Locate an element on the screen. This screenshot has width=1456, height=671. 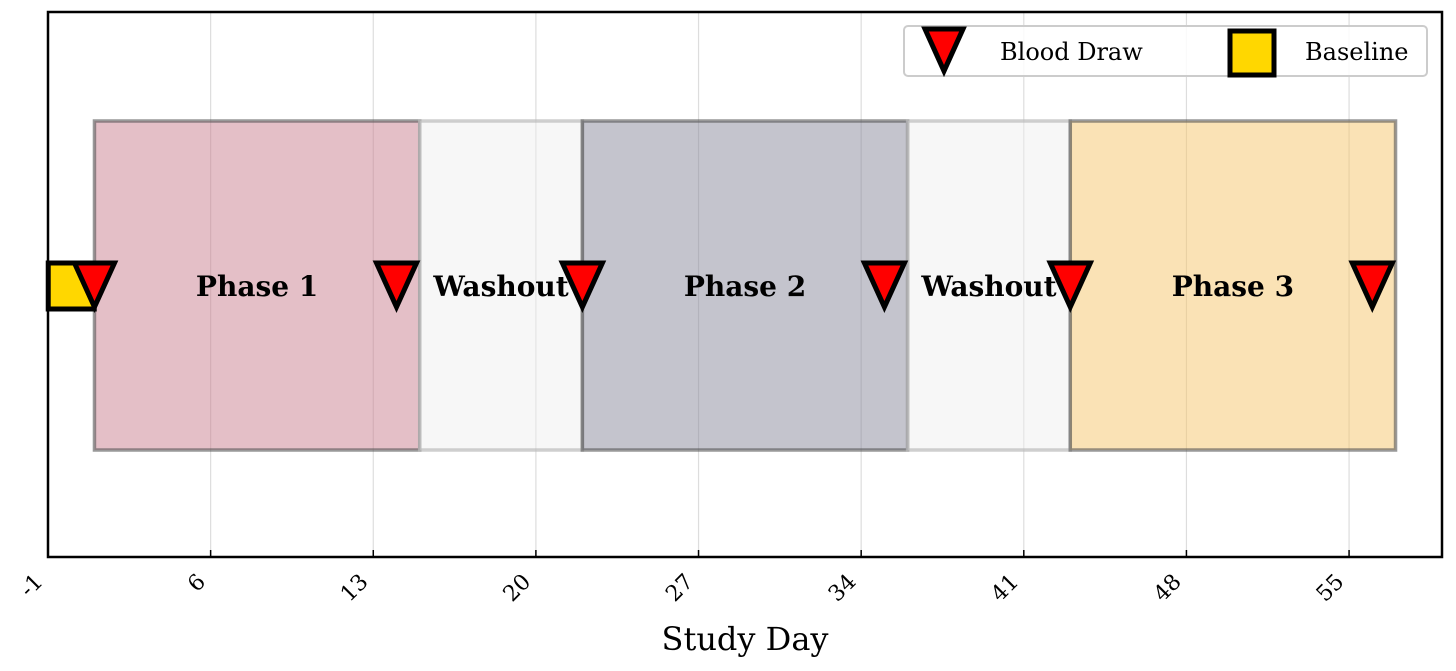
tick-label: 34 is located at coordinates (842, 588).